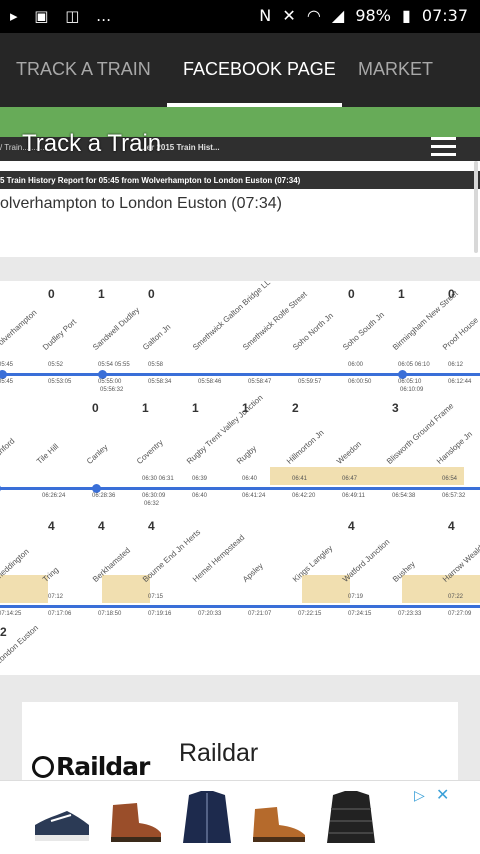  I want to click on actual-time: 06:42:20, so click(304, 496).